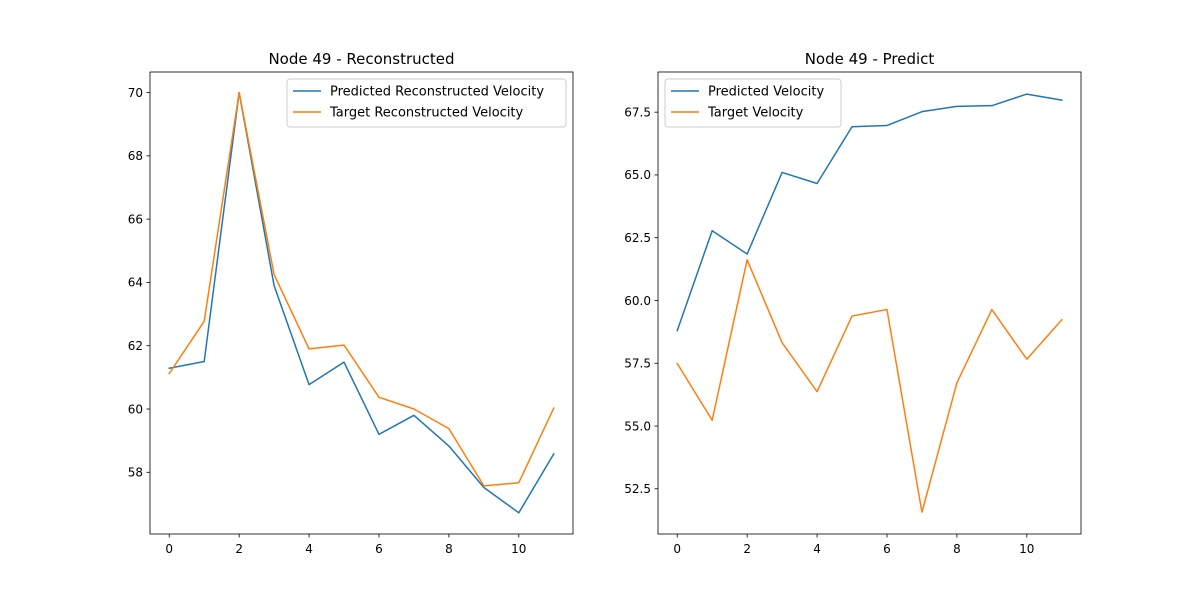 This screenshot has width=1200, height=600. I want to click on y-tick-label: 66, so click(135, 219).